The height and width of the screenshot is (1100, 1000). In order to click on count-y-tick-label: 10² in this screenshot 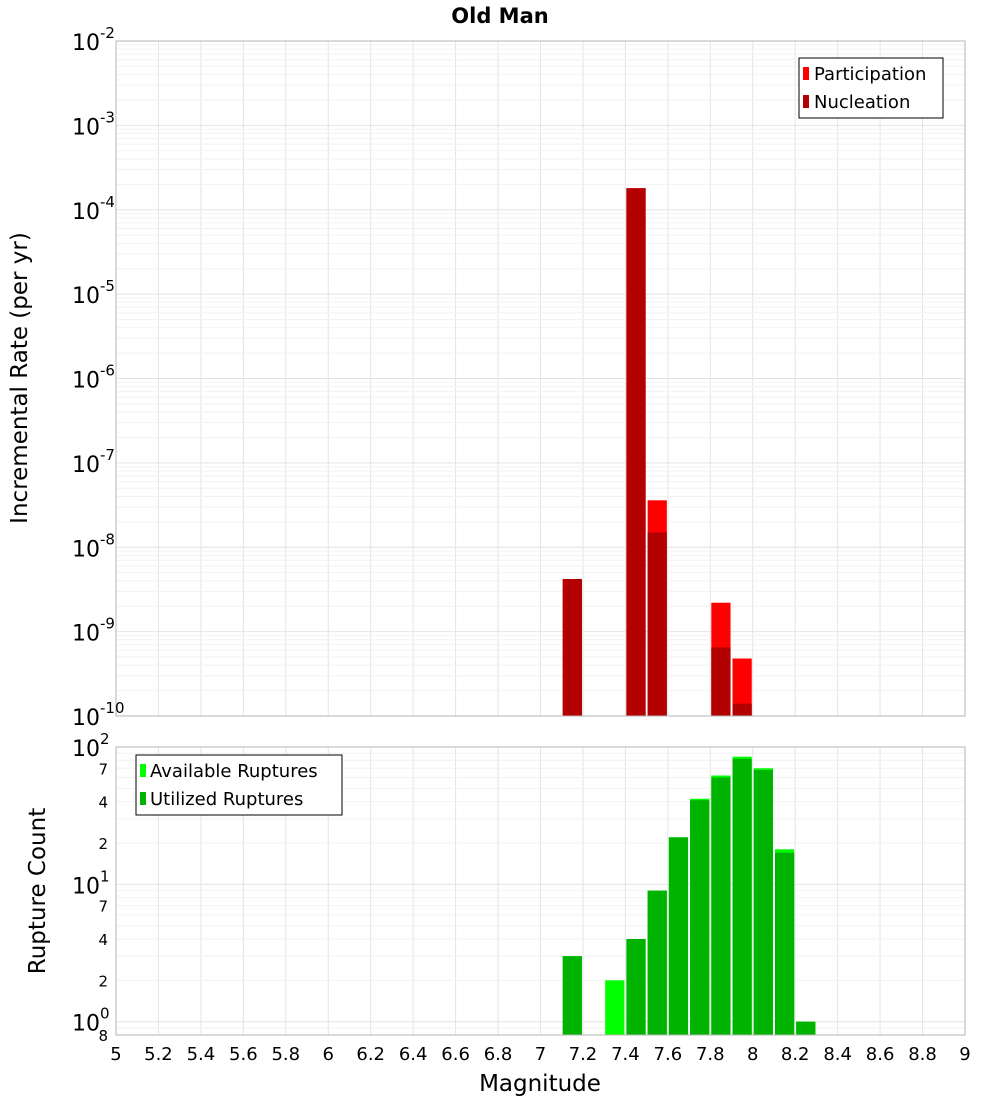, I will do `click(91, 746)`.